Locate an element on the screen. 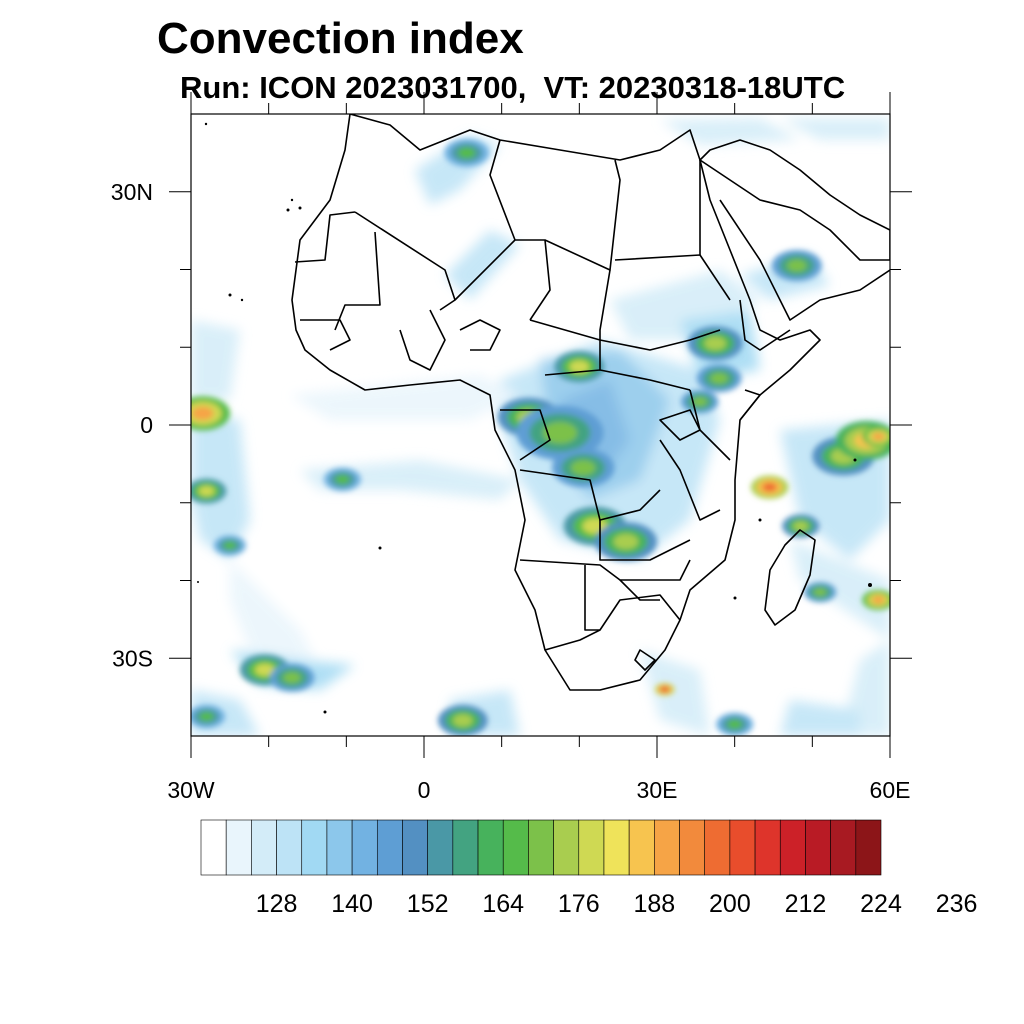 This screenshot has width=1024, height=1024. colorbar-label: 128 is located at coordinates (277, 904).